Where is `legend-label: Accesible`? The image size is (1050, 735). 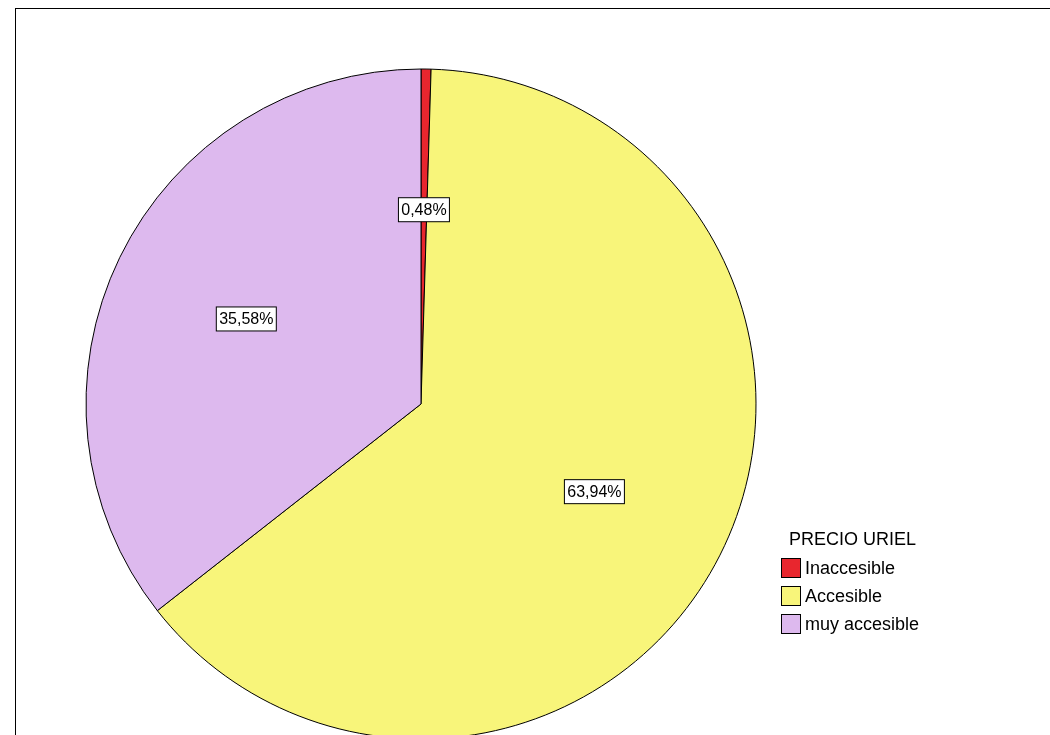
legend-label: Accesible is located at coordinates (844, 596).